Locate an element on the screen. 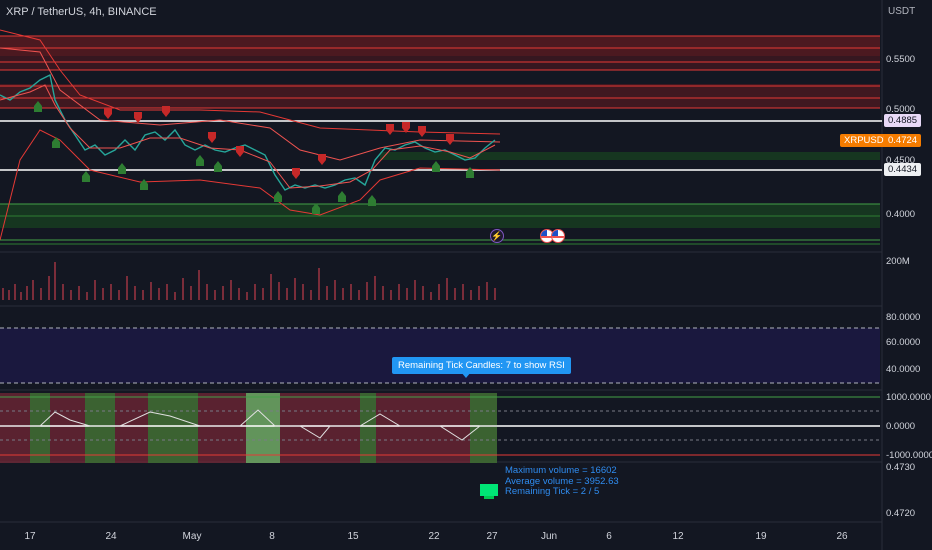  tooltip-caret is located at coordinates (466, 375).